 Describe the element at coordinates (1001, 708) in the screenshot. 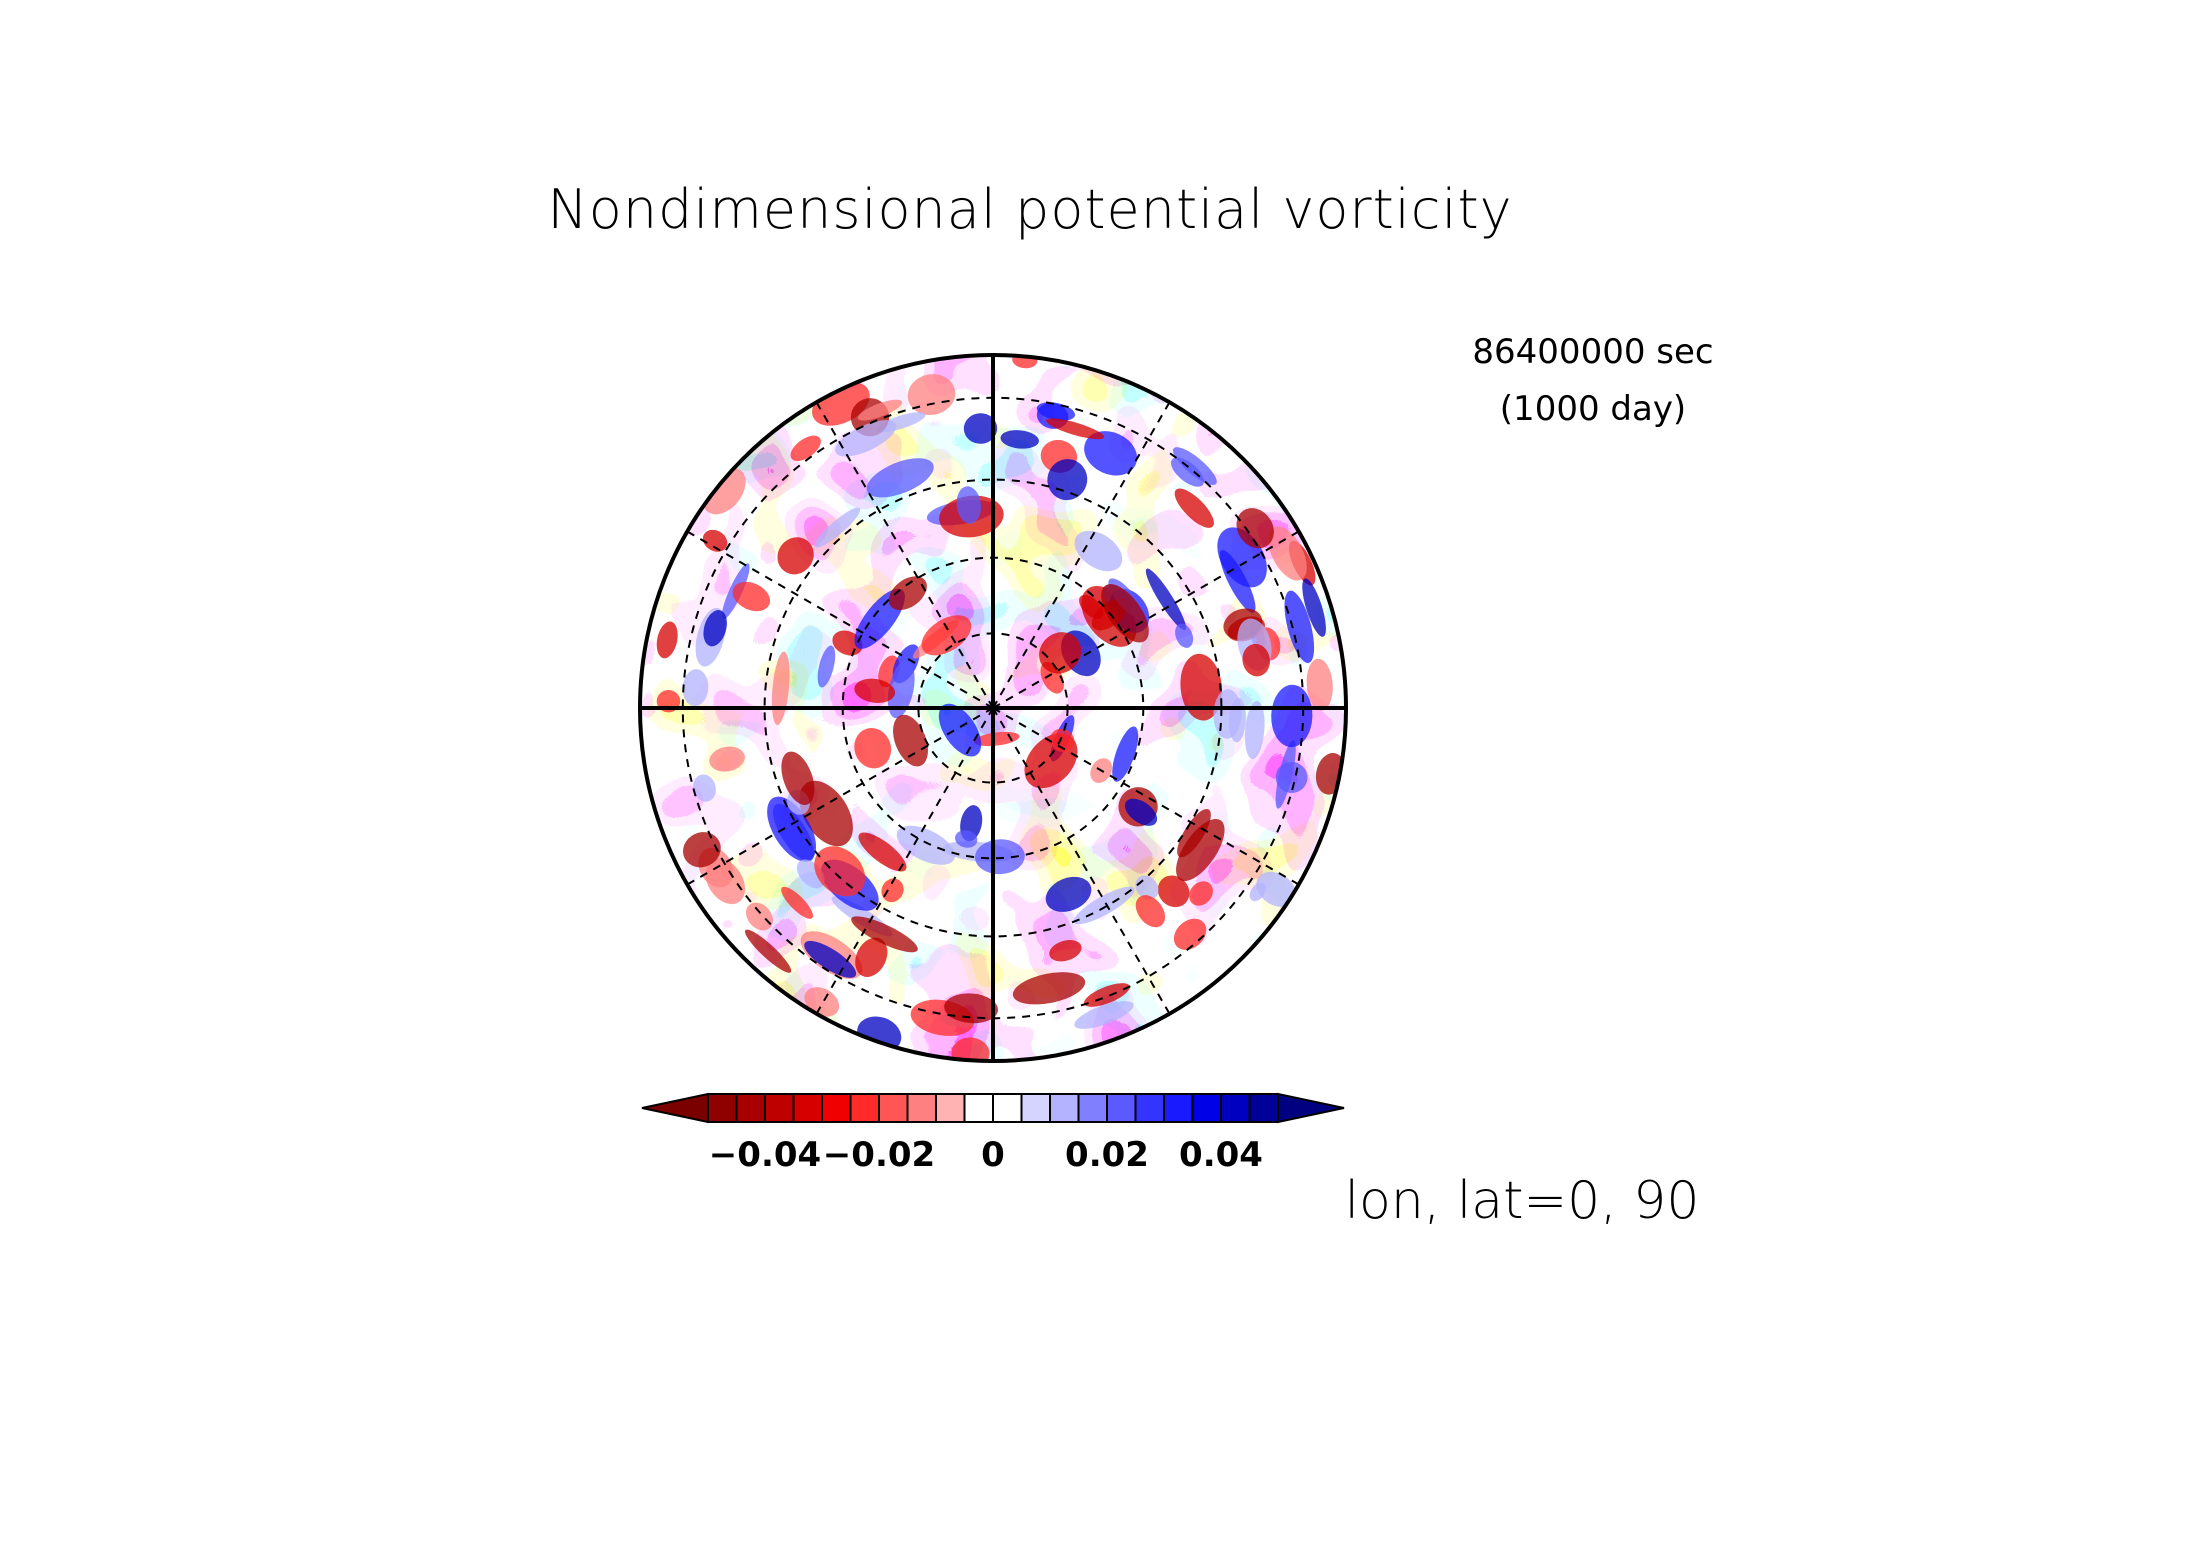

I see `vorticity-blobs` at that location.